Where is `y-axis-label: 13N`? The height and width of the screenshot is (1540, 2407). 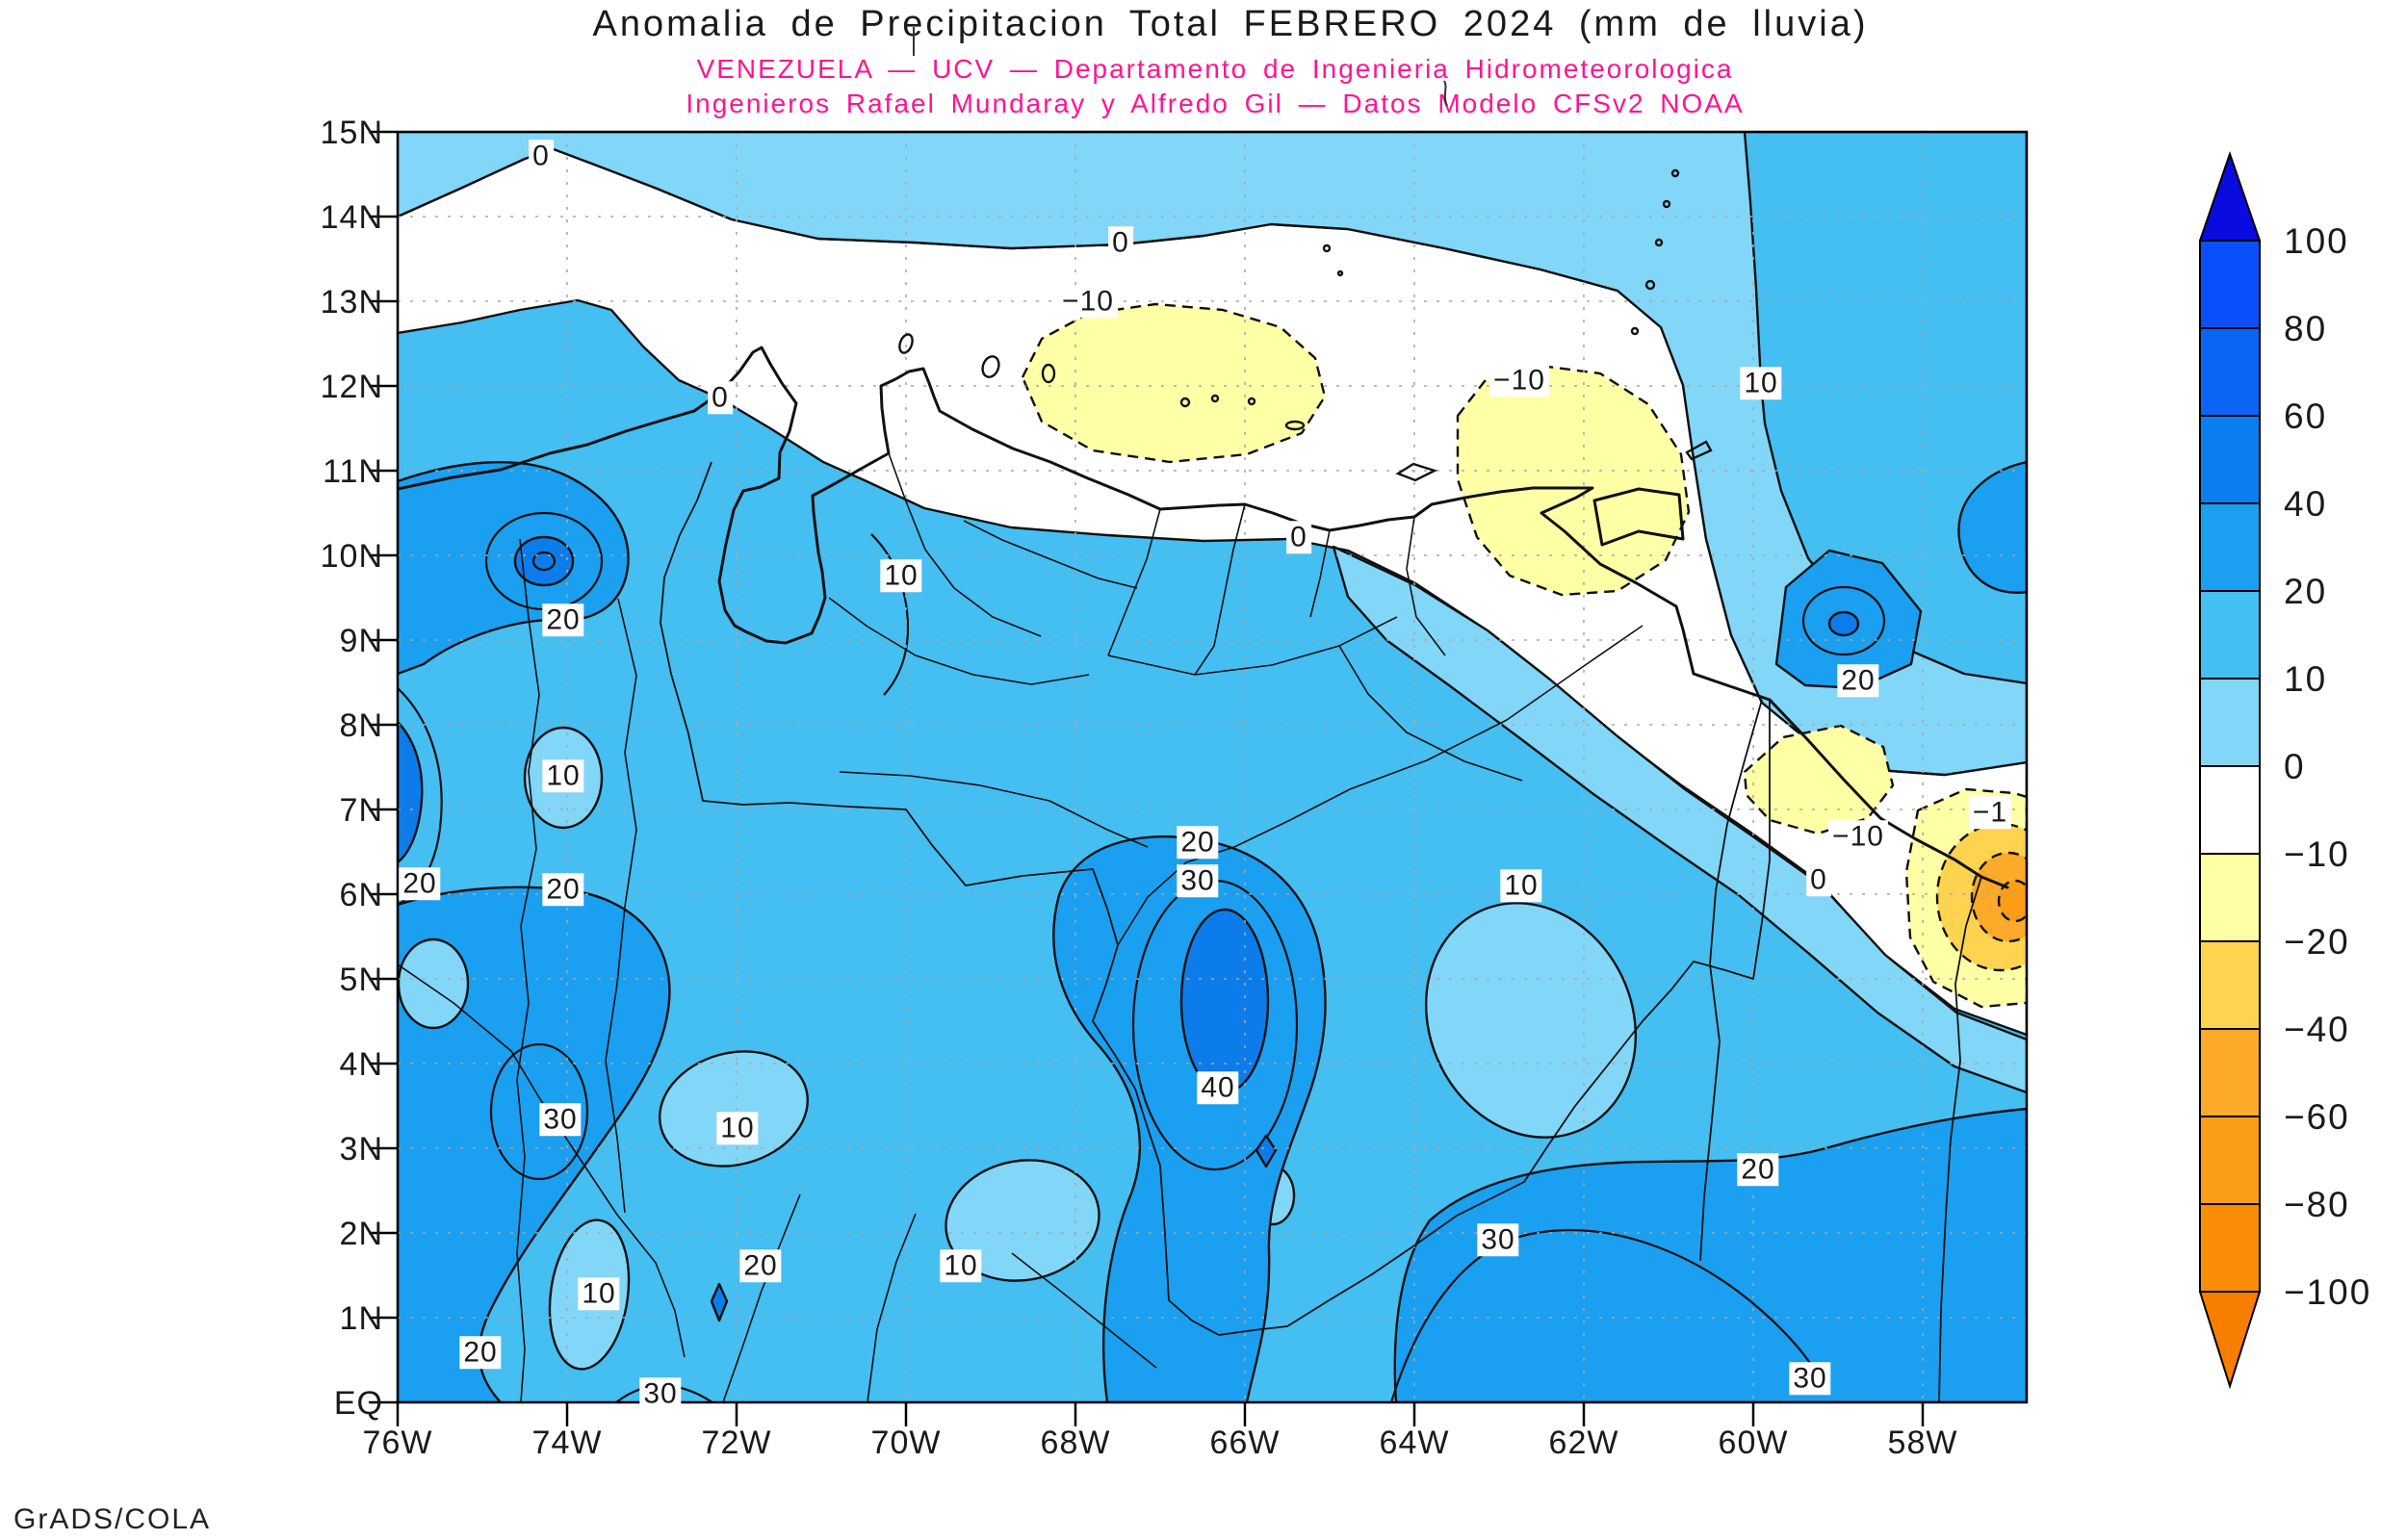 y-axis-label: 13N is located at coordinates (352, 302).